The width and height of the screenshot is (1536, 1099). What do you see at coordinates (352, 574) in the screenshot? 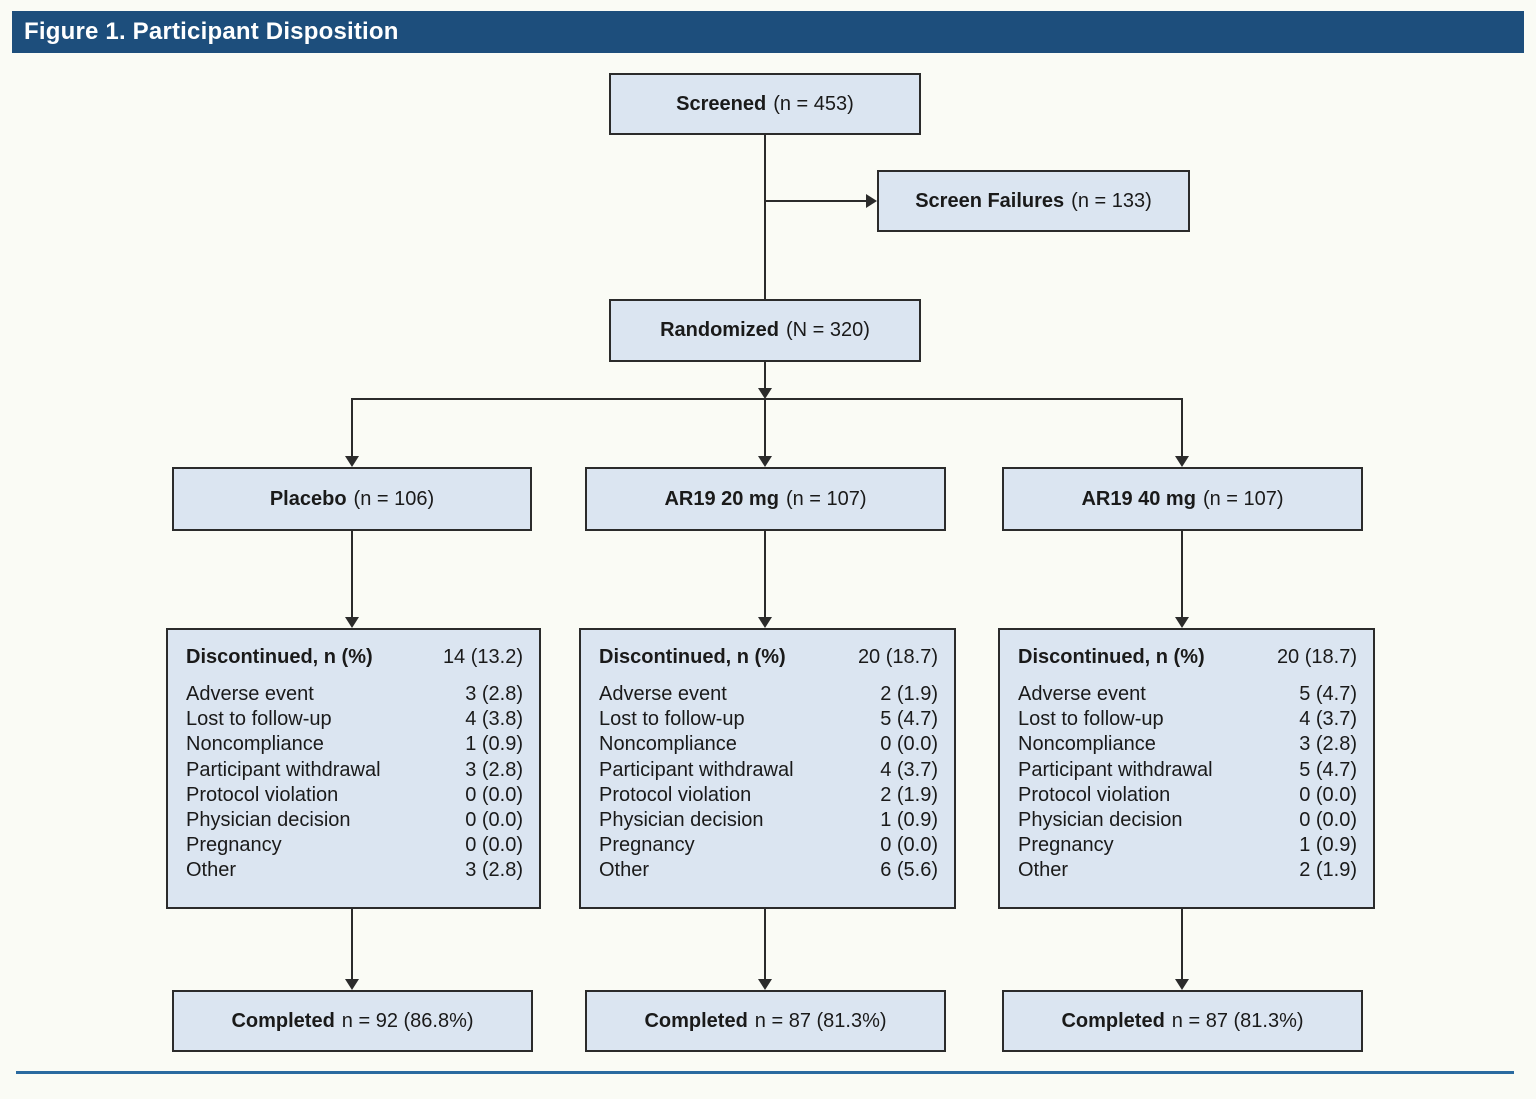
I see `connector-placebo-discontinued` at bounding box center [352, 574].